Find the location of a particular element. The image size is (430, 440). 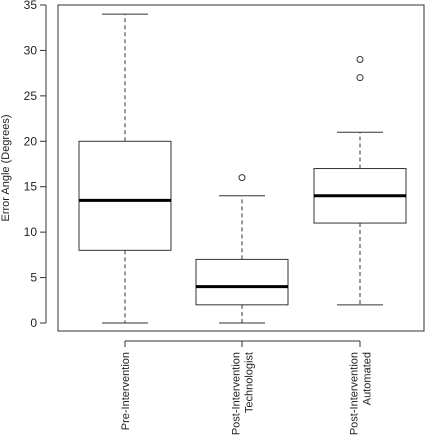

y-tick-label: 15 is located at coordinates (31, 187).